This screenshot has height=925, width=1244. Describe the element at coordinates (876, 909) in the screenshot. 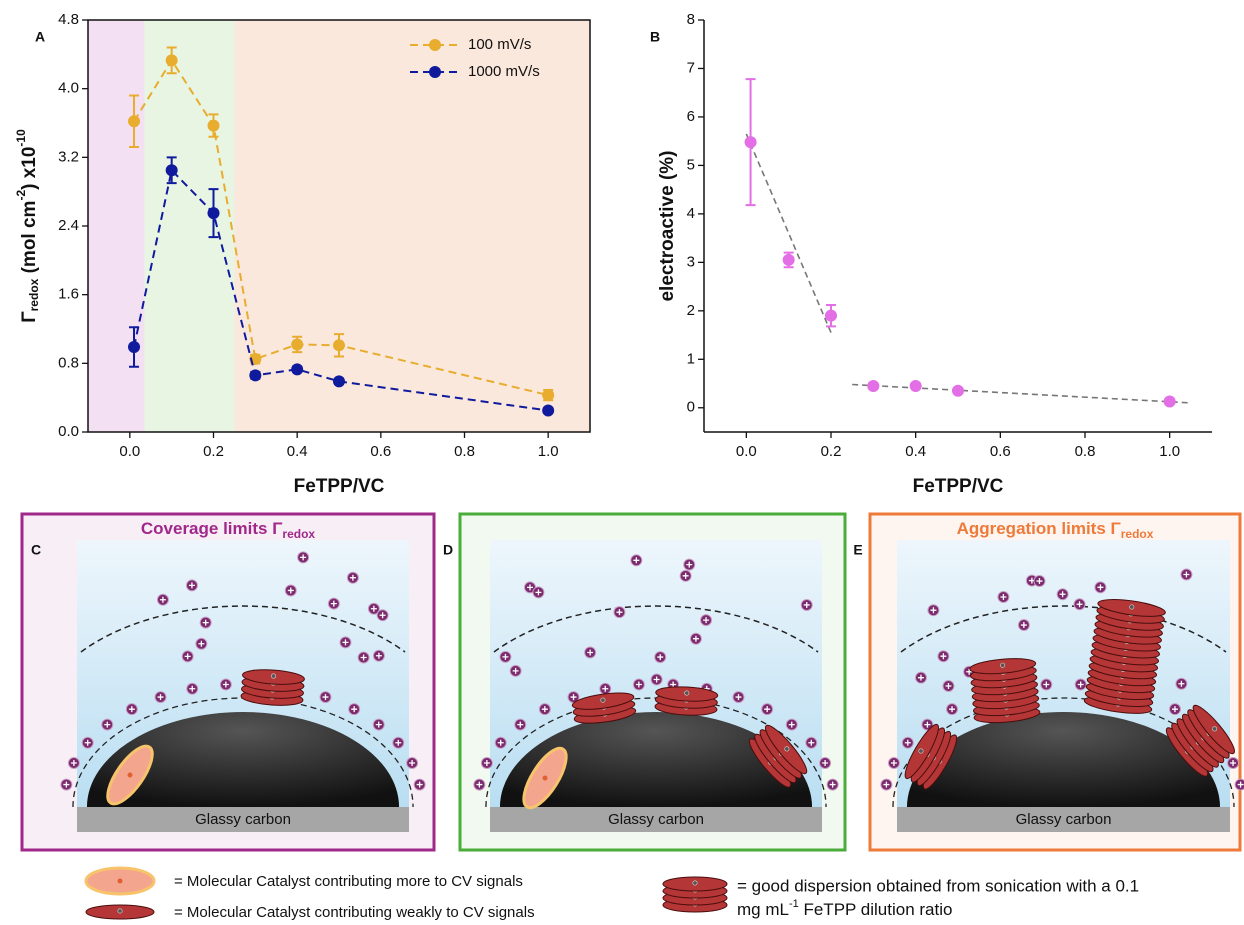

I see `legend-text-part: FeTPP dilution ratio` at that location.